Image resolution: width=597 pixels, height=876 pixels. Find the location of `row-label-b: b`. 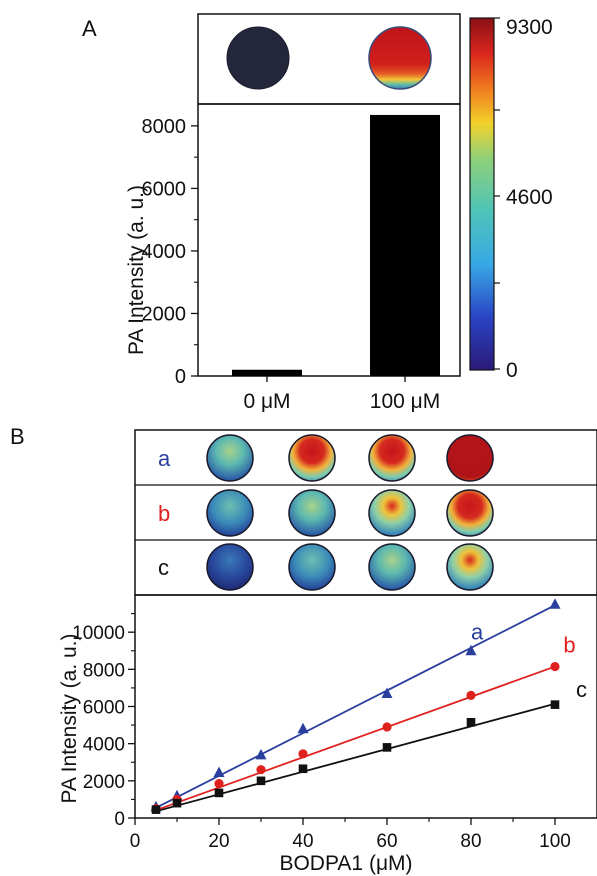

row-label-b: b is located at coordinates (164, 513).